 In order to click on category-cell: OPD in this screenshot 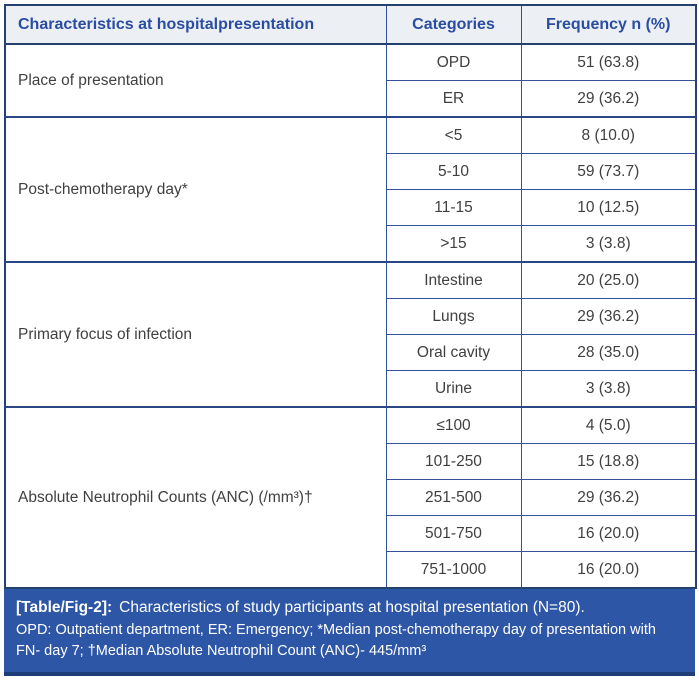, I will do `click(453, 62)`.